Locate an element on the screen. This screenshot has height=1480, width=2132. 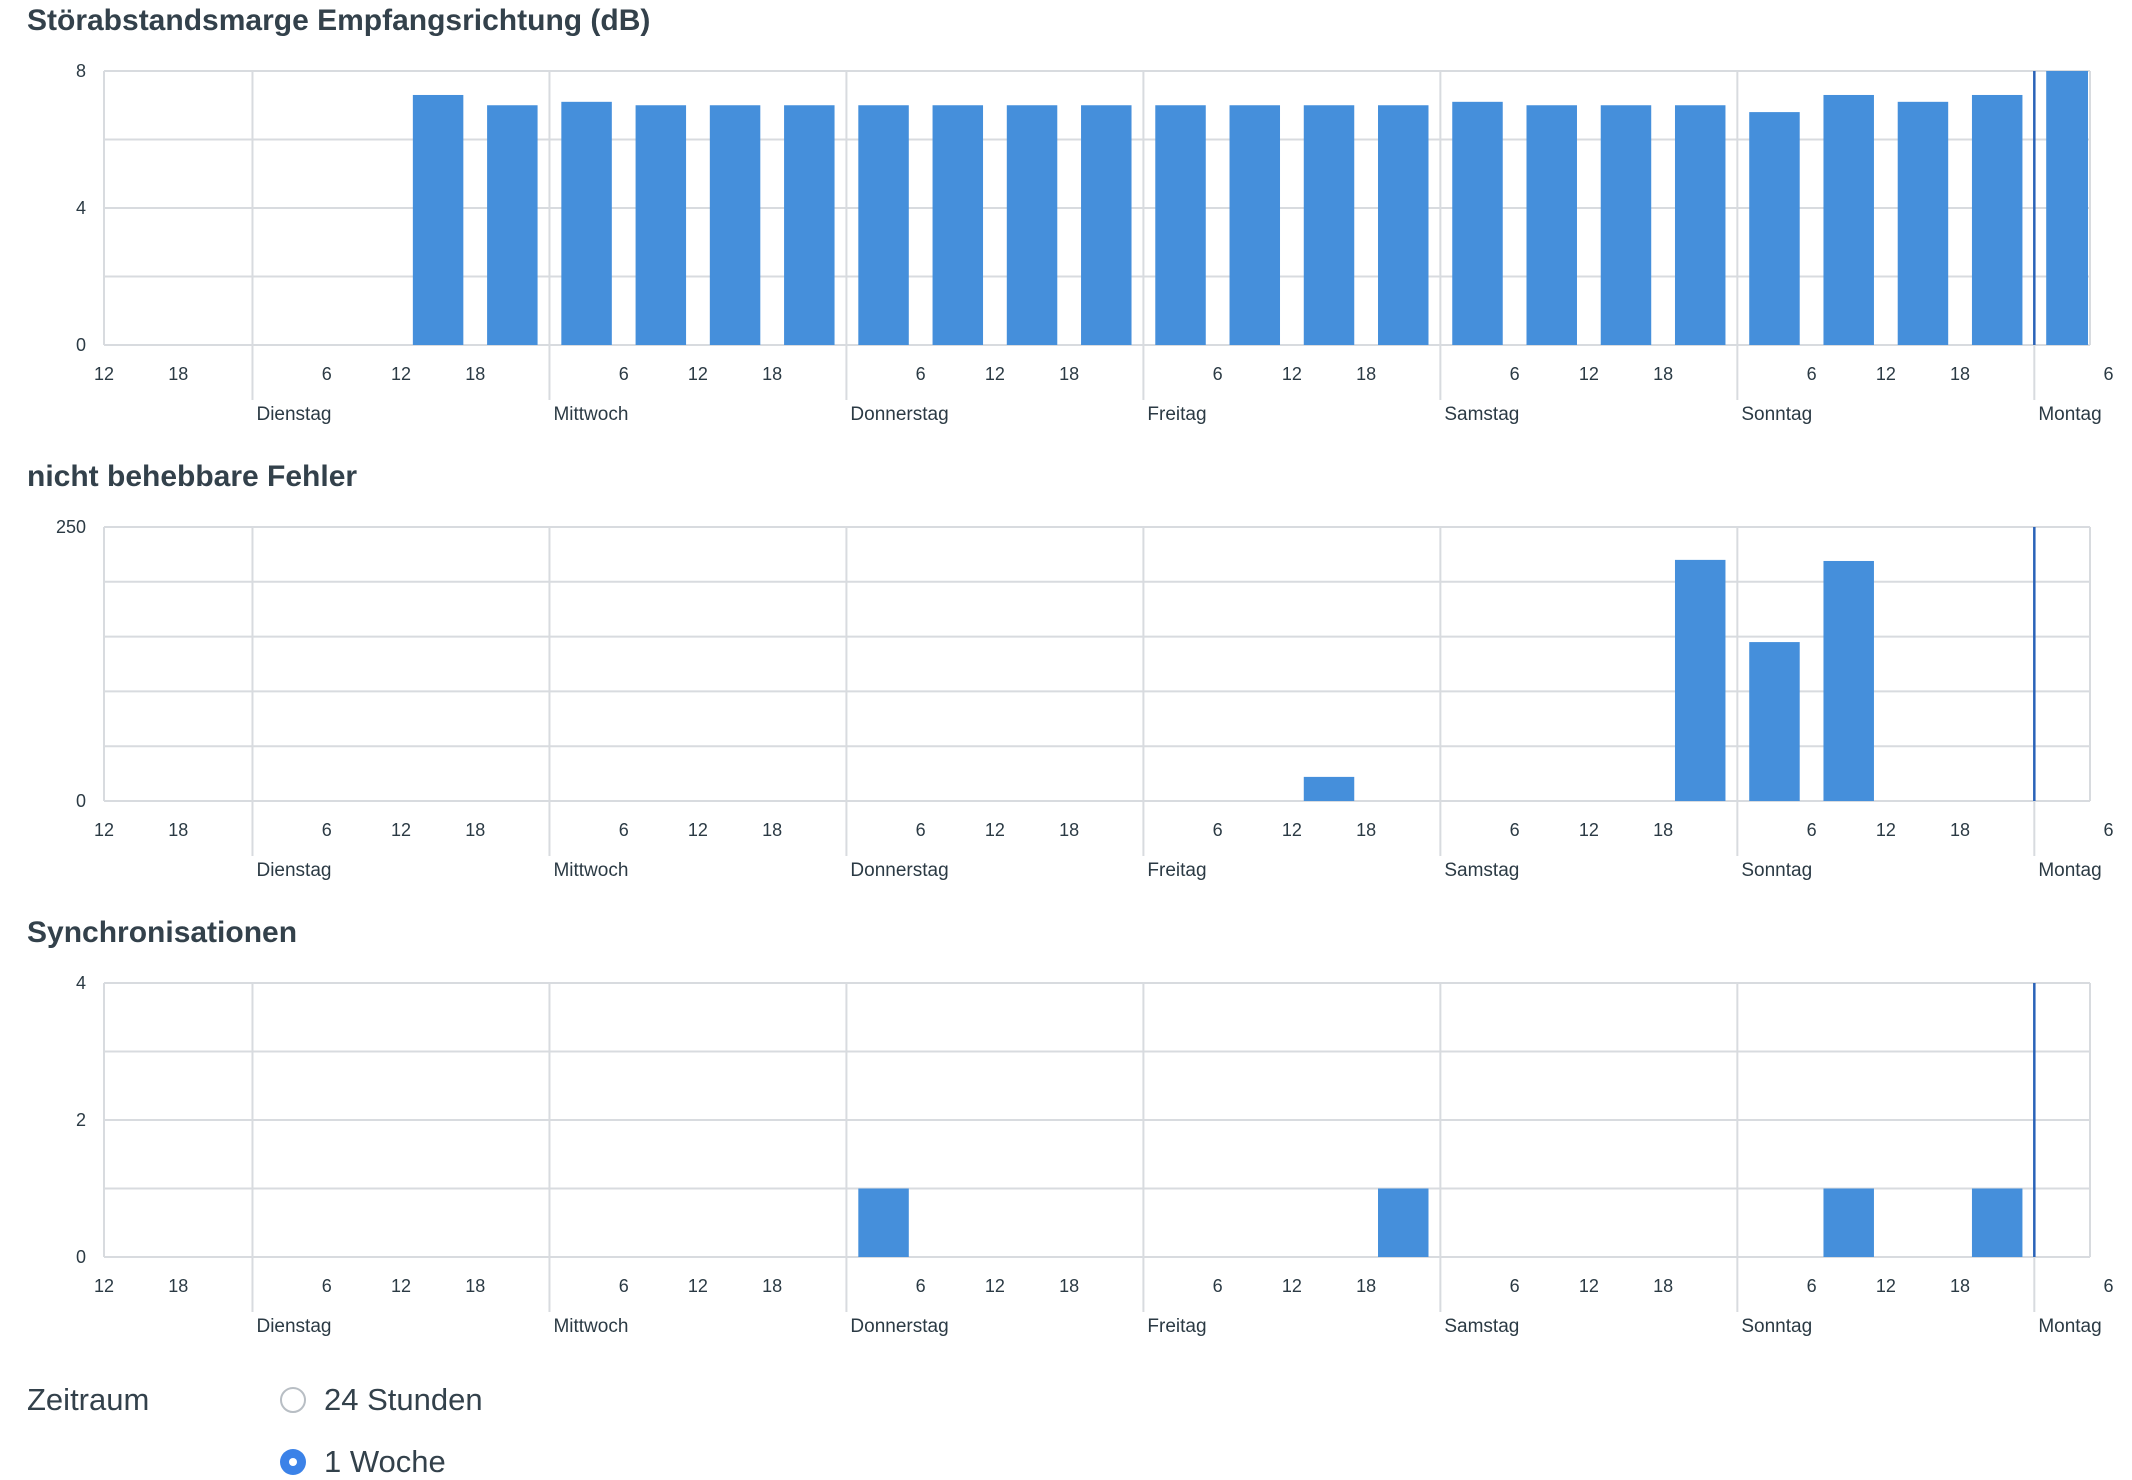
y-tick-label: 2 is located at coordinates (81, 1120).